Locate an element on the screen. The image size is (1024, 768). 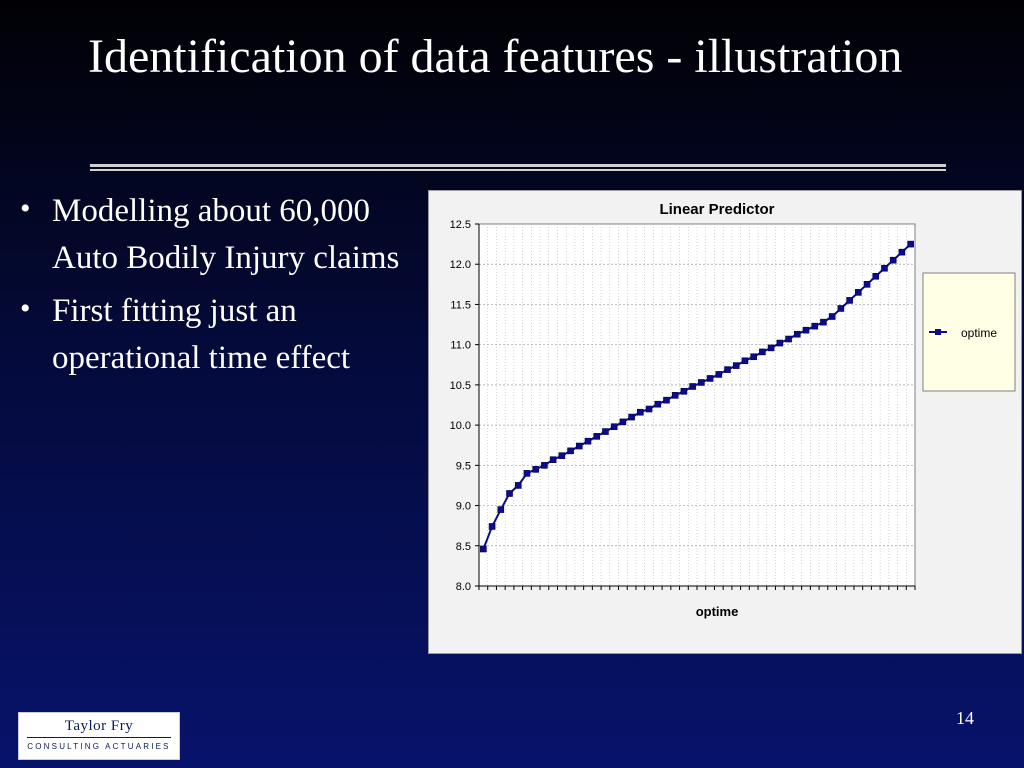
page-number: 14 is located at coordinates (965, 718).